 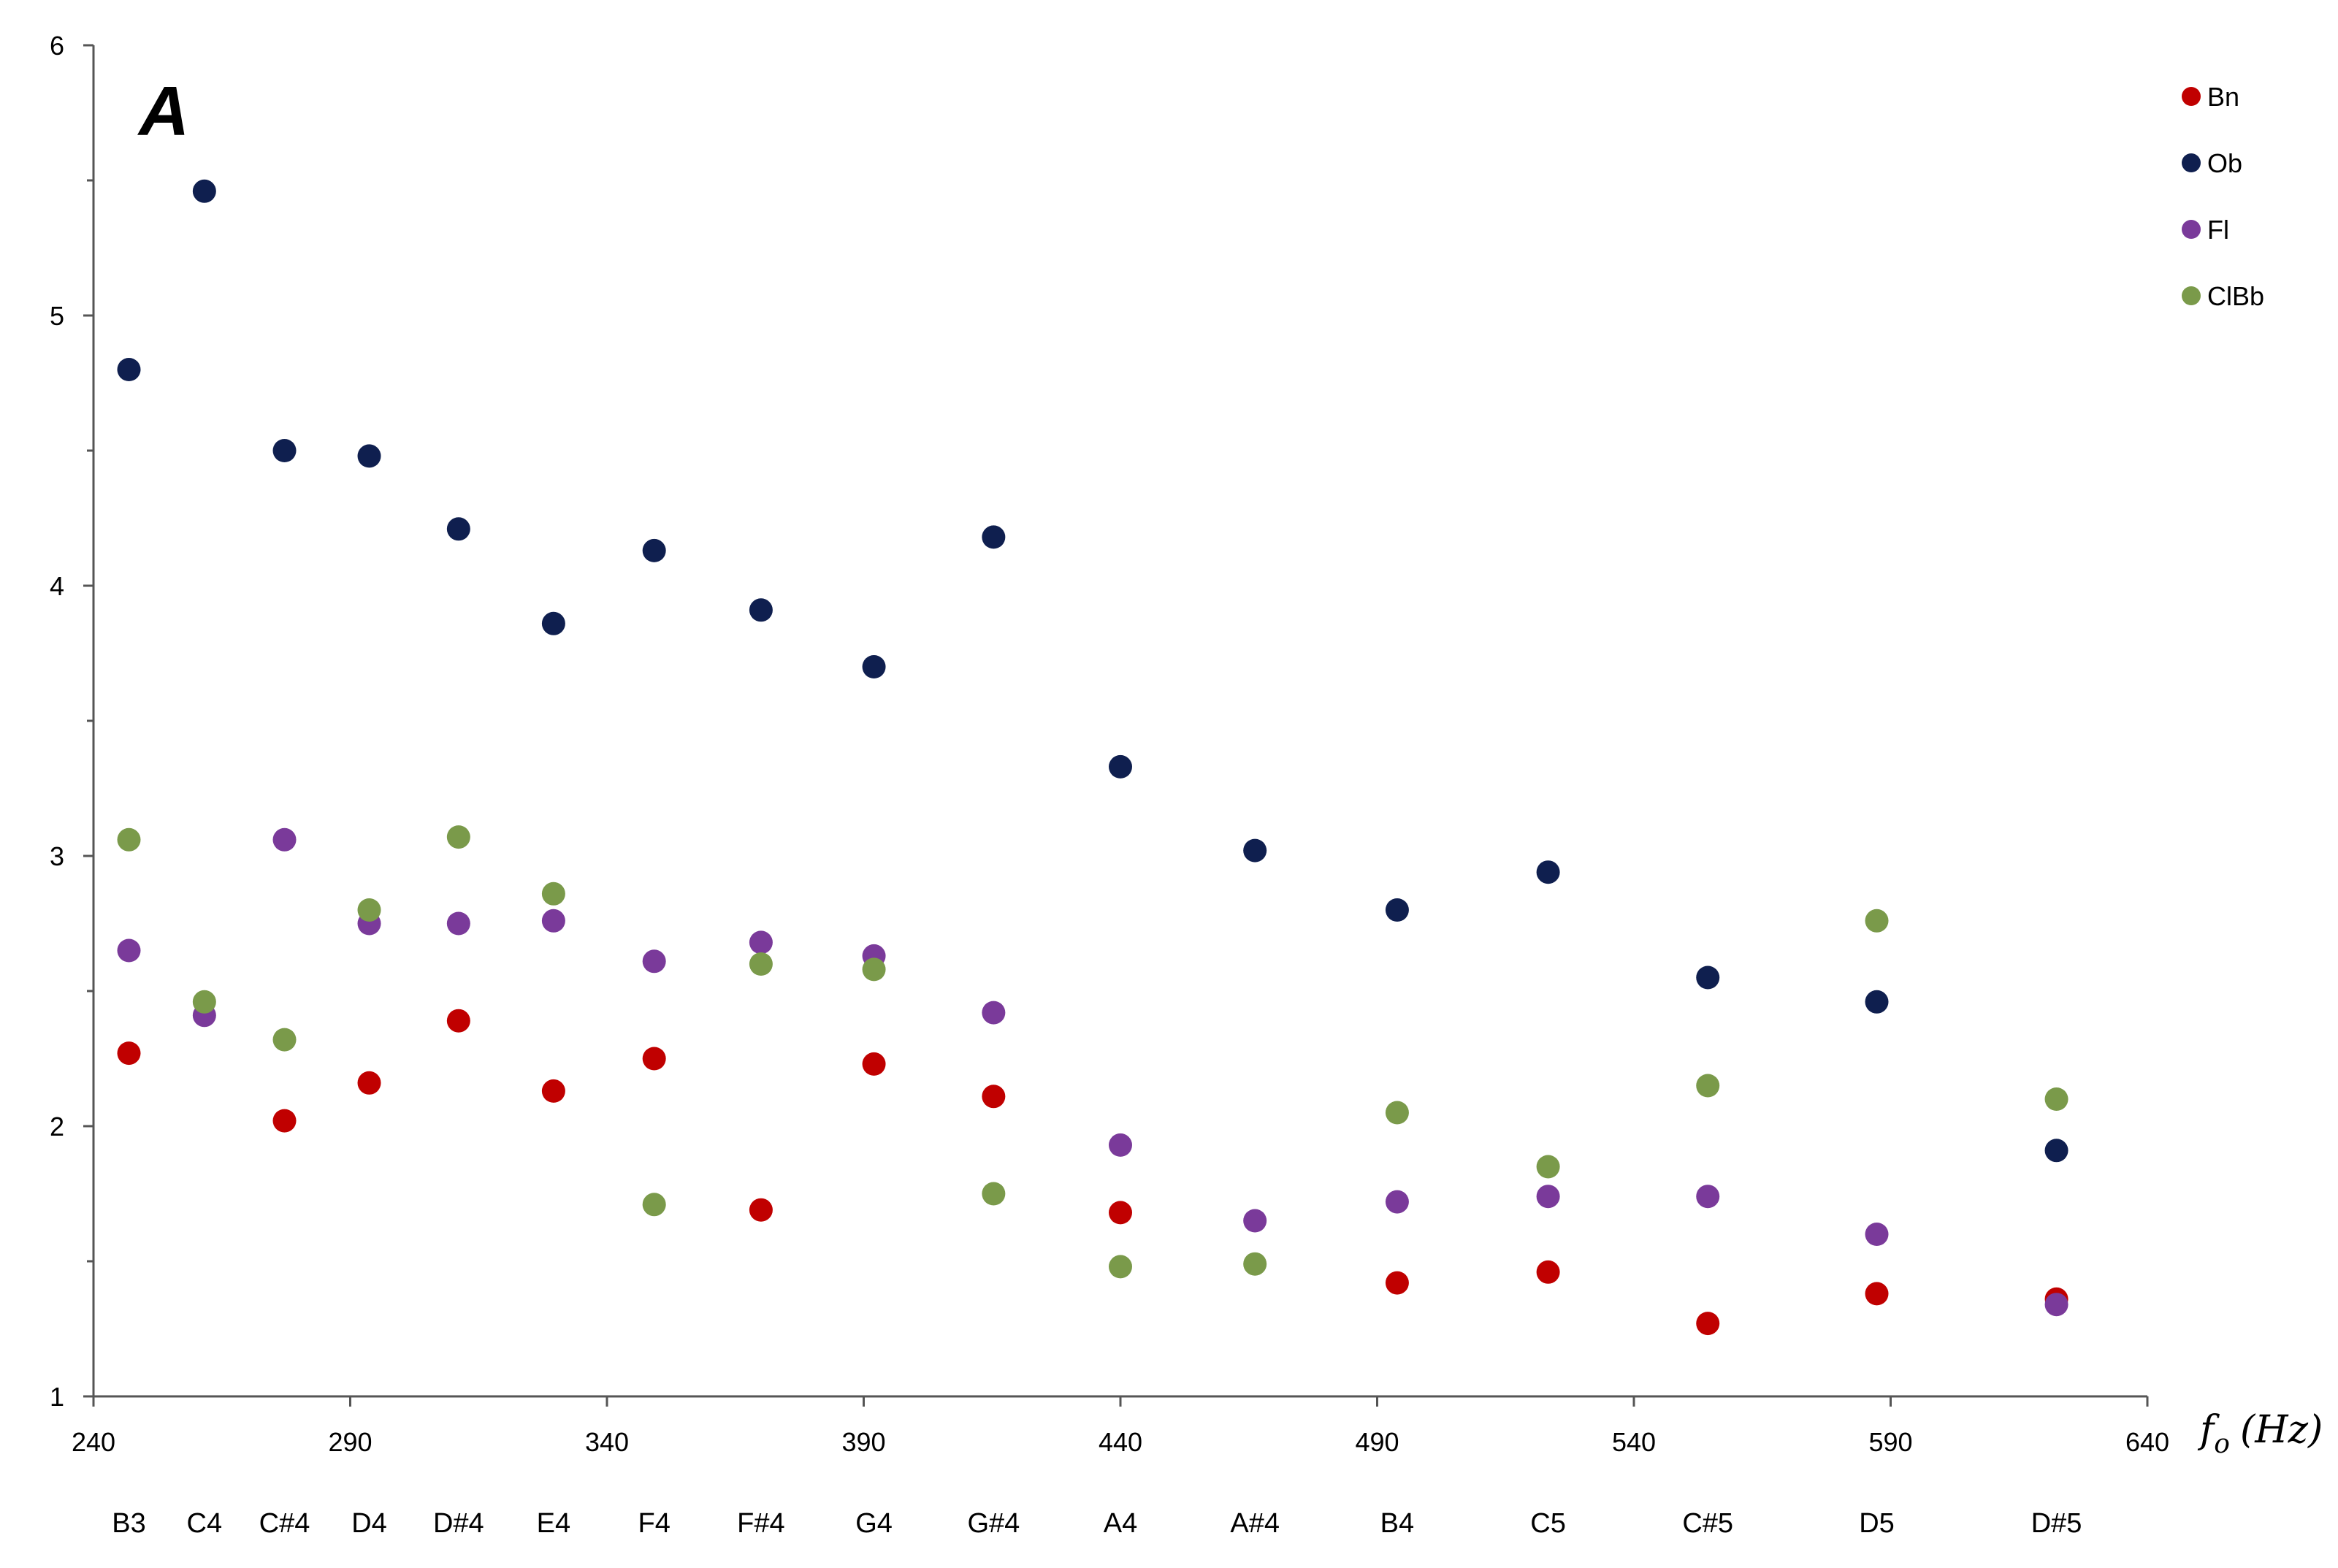 I want to click on note-label: C4, so click(x=205, y=1523).